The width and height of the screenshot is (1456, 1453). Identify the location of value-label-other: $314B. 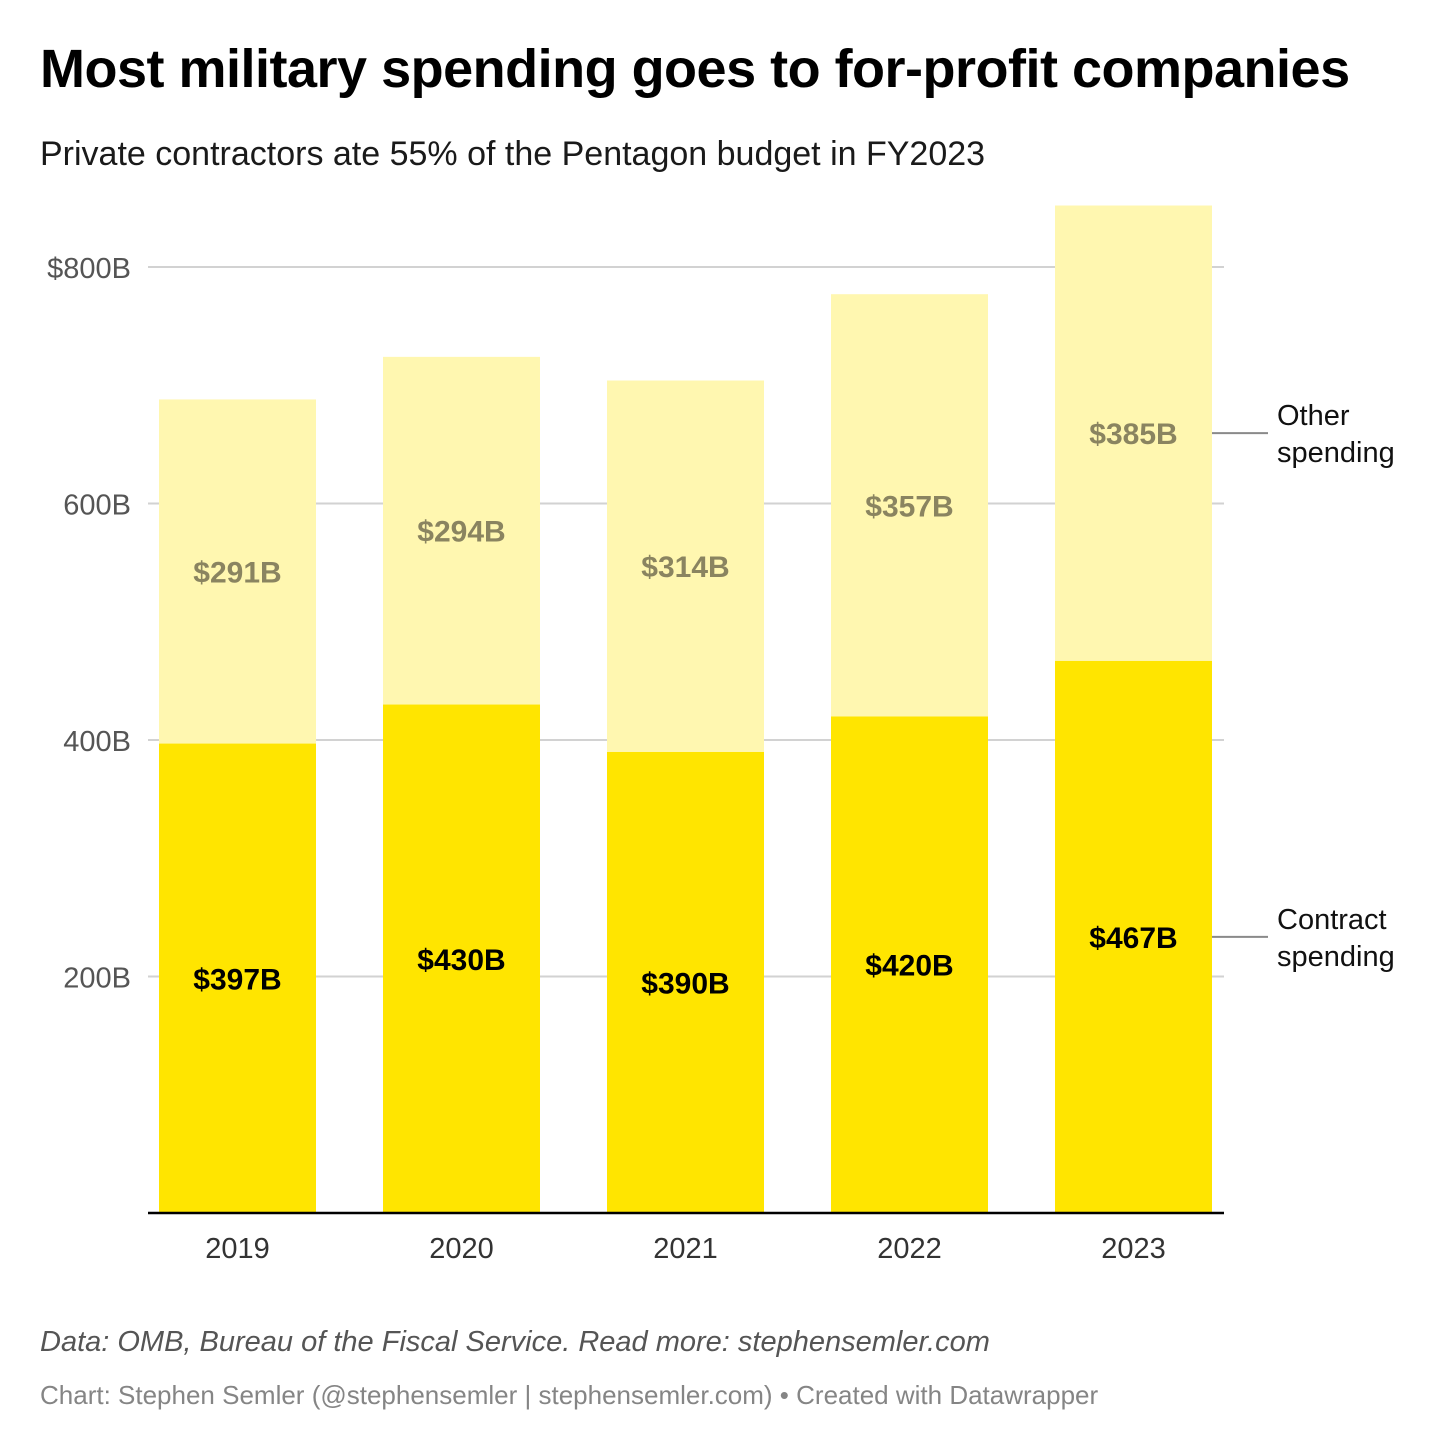
(685, 567).